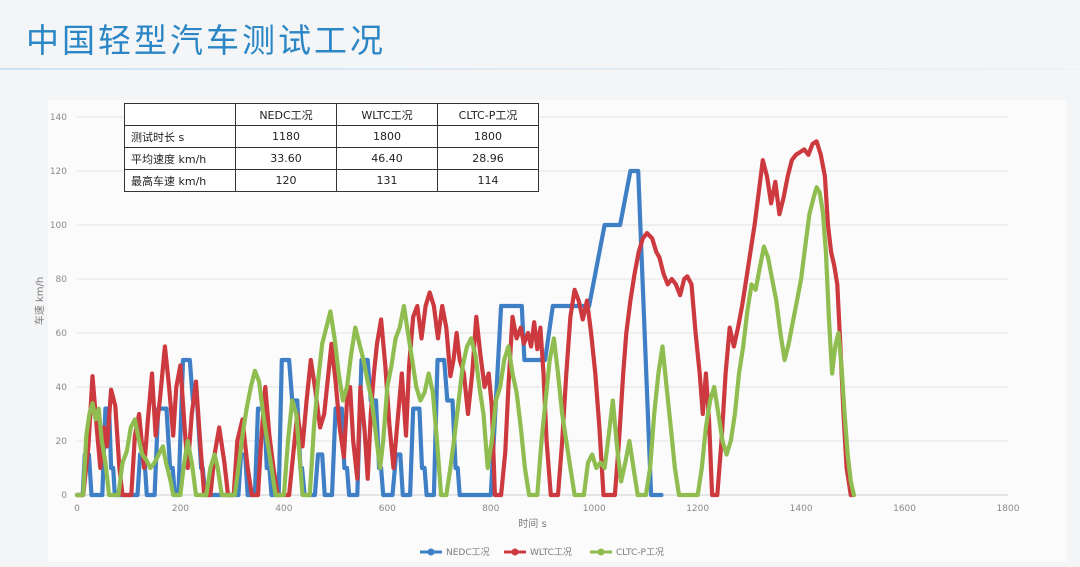 The height and width of the screenshot is (567, 1080). Describe the element at coordinates (387, 509) in the screenshot. I see `x-tick-label: 600` at that location.